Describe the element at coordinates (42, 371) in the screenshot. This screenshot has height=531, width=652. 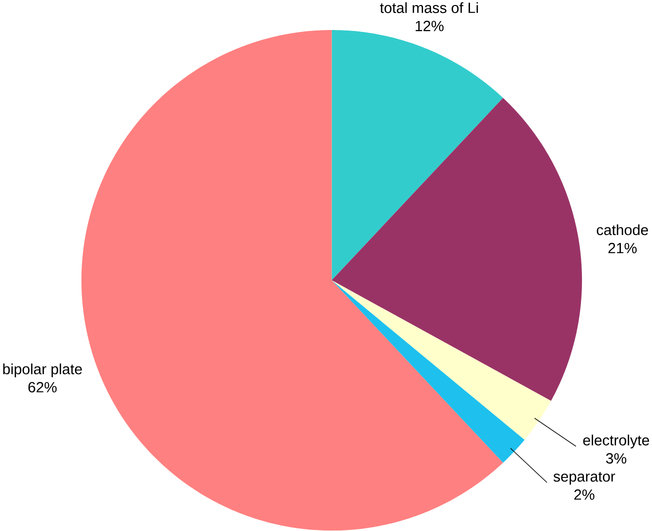
I see `slice-label: bipolar plate` at that location.